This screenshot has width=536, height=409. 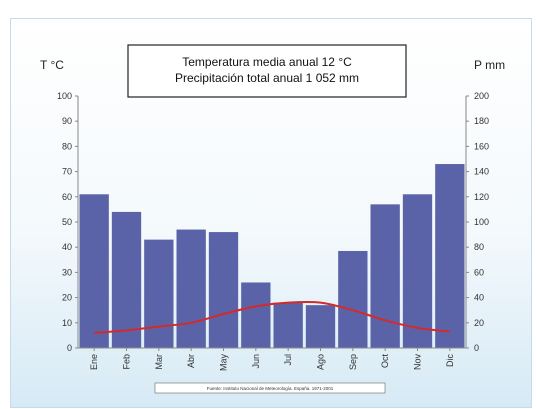 What do you see at coordinates (267, 62) in the screenshot?
I see `info-line-temperature: Temperatura media anual 12 °C` at bounding box center [267, 62].